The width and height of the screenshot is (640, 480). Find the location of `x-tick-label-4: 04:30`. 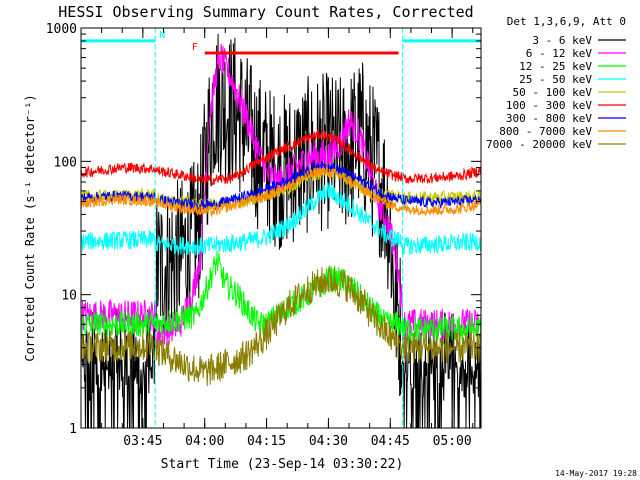

x-tick-label-4: 04:30 is located at coordinates (328, 441).